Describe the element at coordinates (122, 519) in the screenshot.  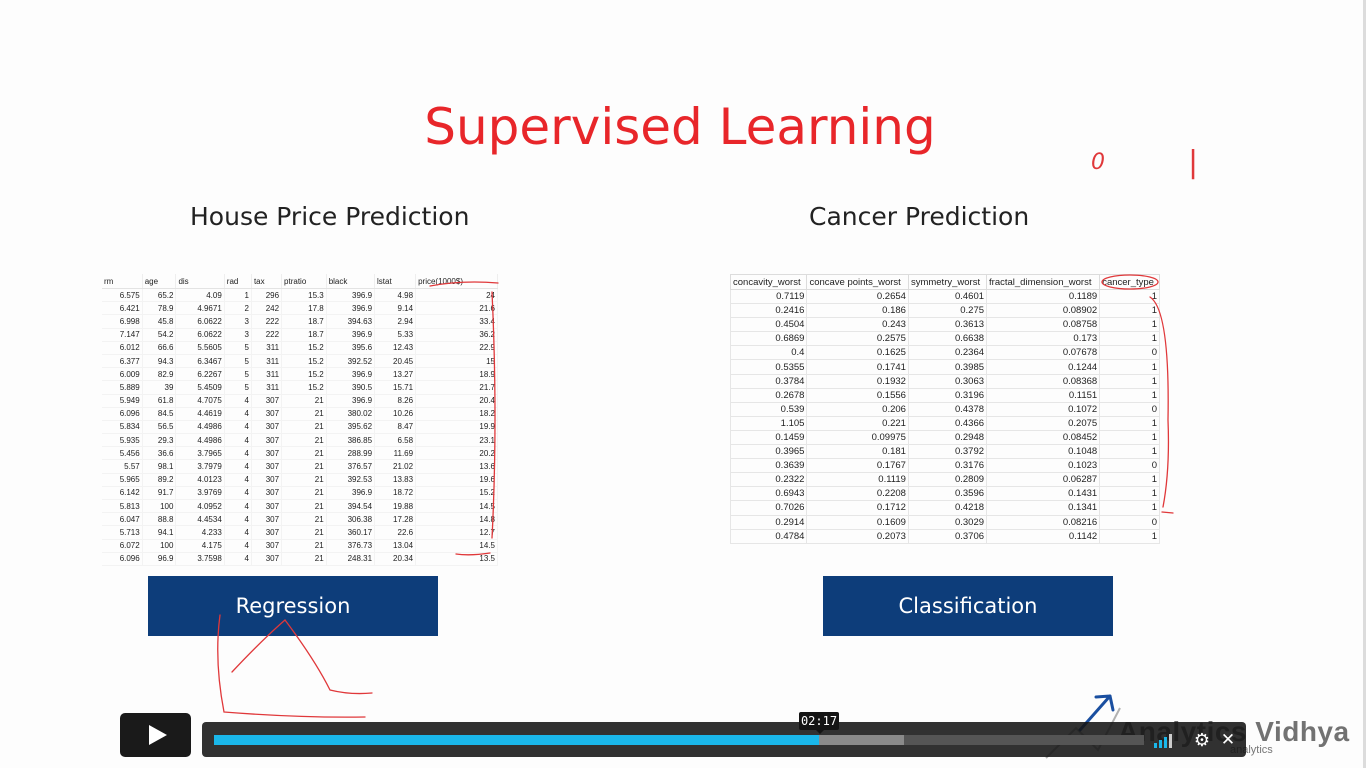
I see `house-table-cell: 6.047` at that location.